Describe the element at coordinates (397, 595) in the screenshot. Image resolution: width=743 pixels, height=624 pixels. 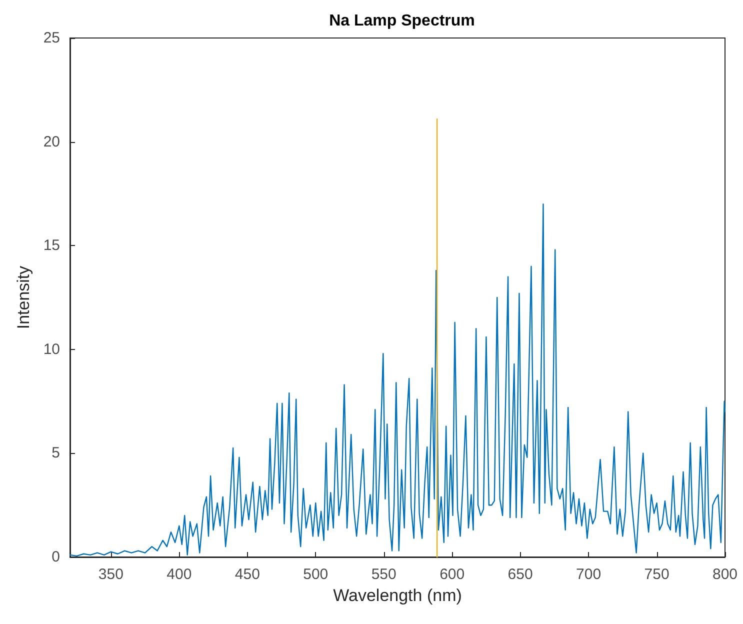
I see `x-axis-title: Wavelength (nm)` at that location.